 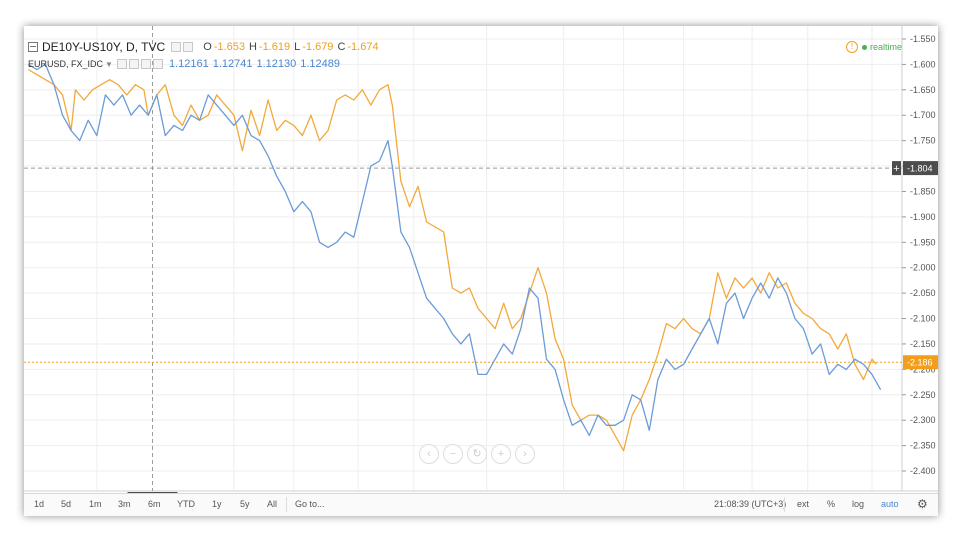 What do you see at coordinates (923, 344) in the screenshot?
I see `y-tick-label: -2.150` at bounding box center [923, 344].